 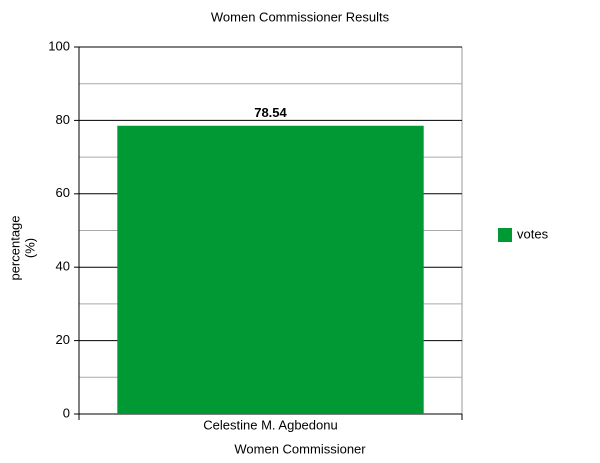 I want to click on x-axis-title: Women Commissioner, so click(x=300, y=448).